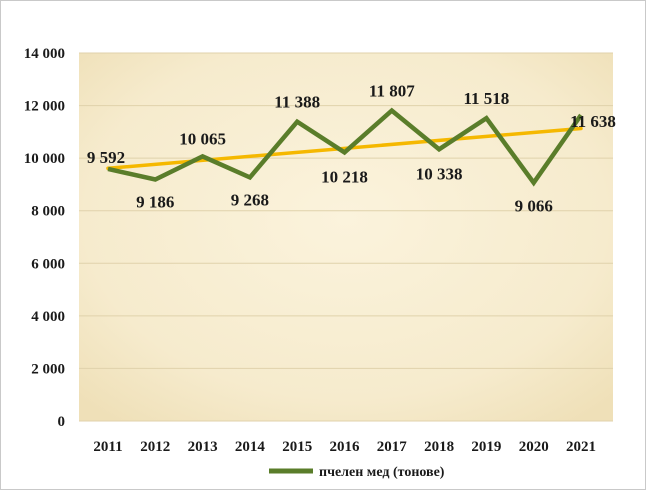  What do you see at coordinates (202, 138) in the screenshot?
I see `data-label: 10 065` at bounding box center [202, 138].